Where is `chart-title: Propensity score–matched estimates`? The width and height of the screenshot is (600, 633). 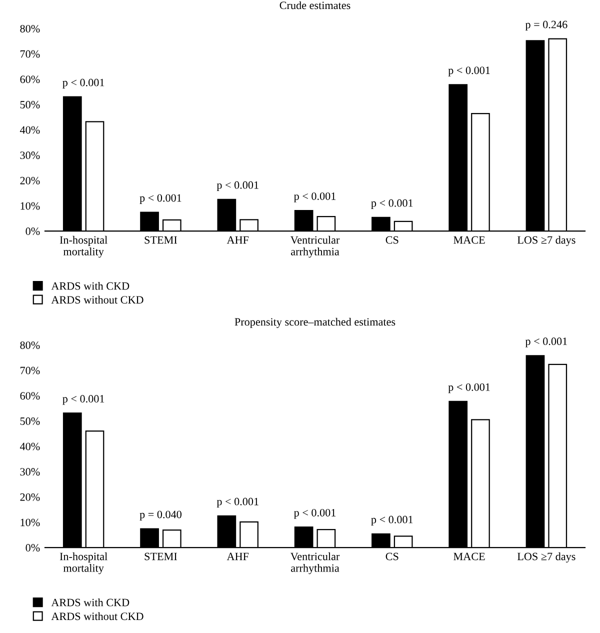 chart-title: Propensity score–matched estimates is located at coordinates (315, 323).